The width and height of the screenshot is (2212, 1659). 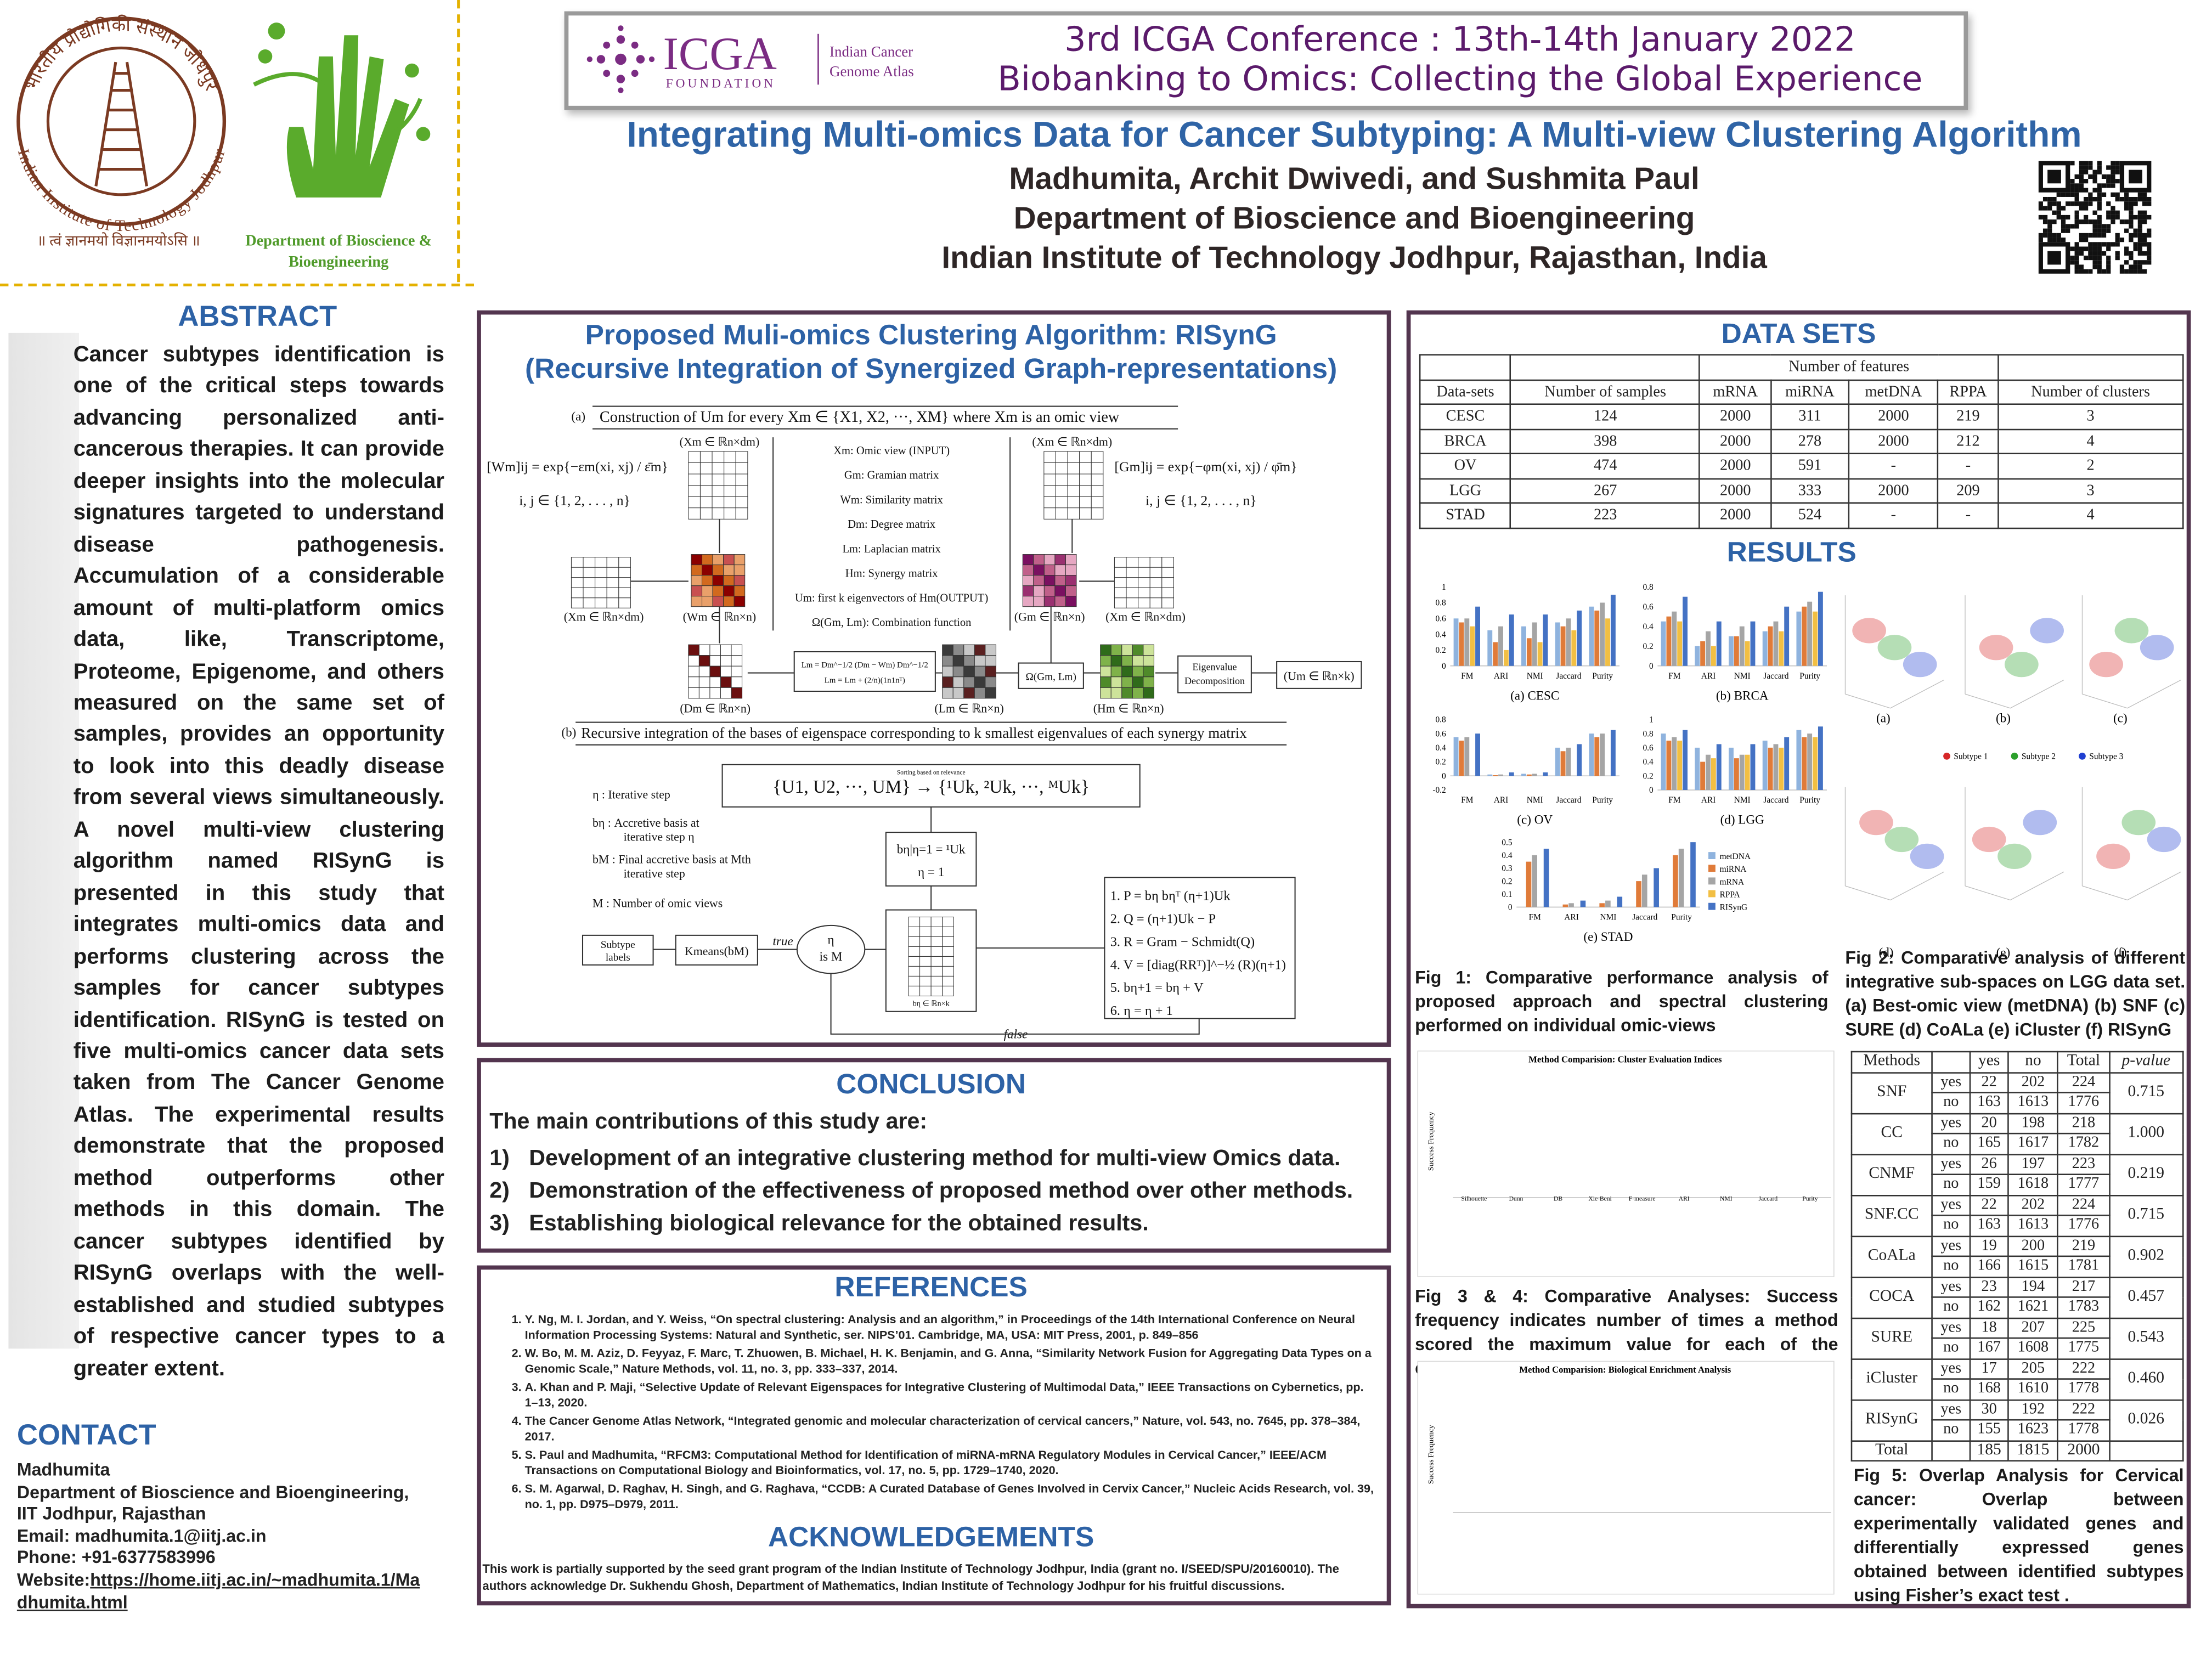 What do you see at coordinates (577, 467) in the screenshot?
I see `formula: [Wm]ij = exp{−εm(xi, xj) / ε̄m}` at bounding box center [577, 467].